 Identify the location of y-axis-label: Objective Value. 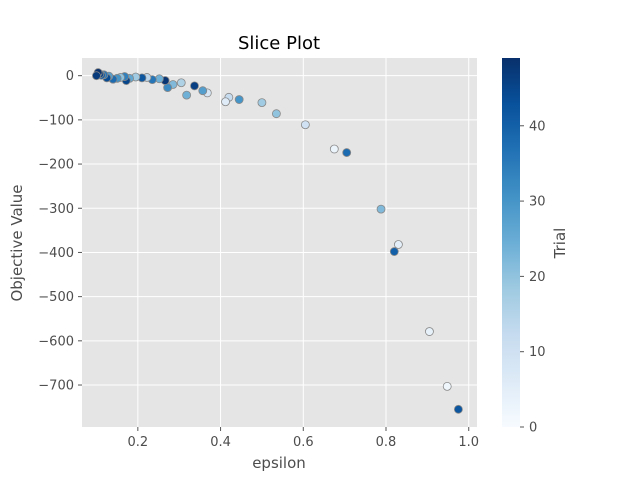
(17, 242).